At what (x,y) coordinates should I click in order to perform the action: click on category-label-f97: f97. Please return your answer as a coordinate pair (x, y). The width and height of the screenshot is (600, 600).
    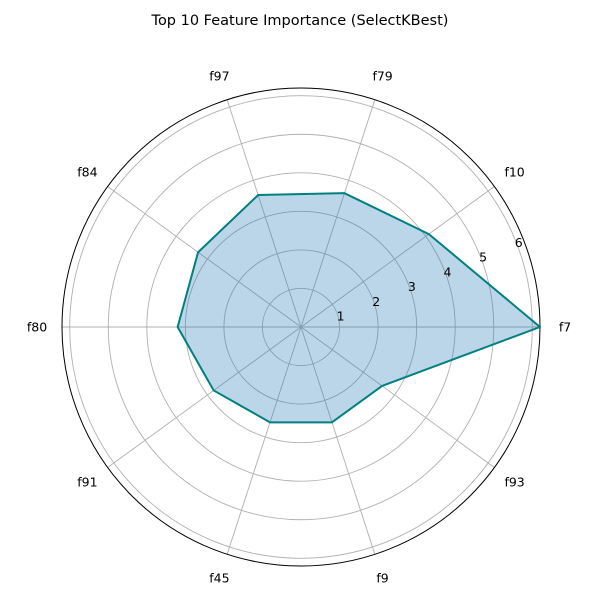
    Looking at the image, I should click on (219, 75).